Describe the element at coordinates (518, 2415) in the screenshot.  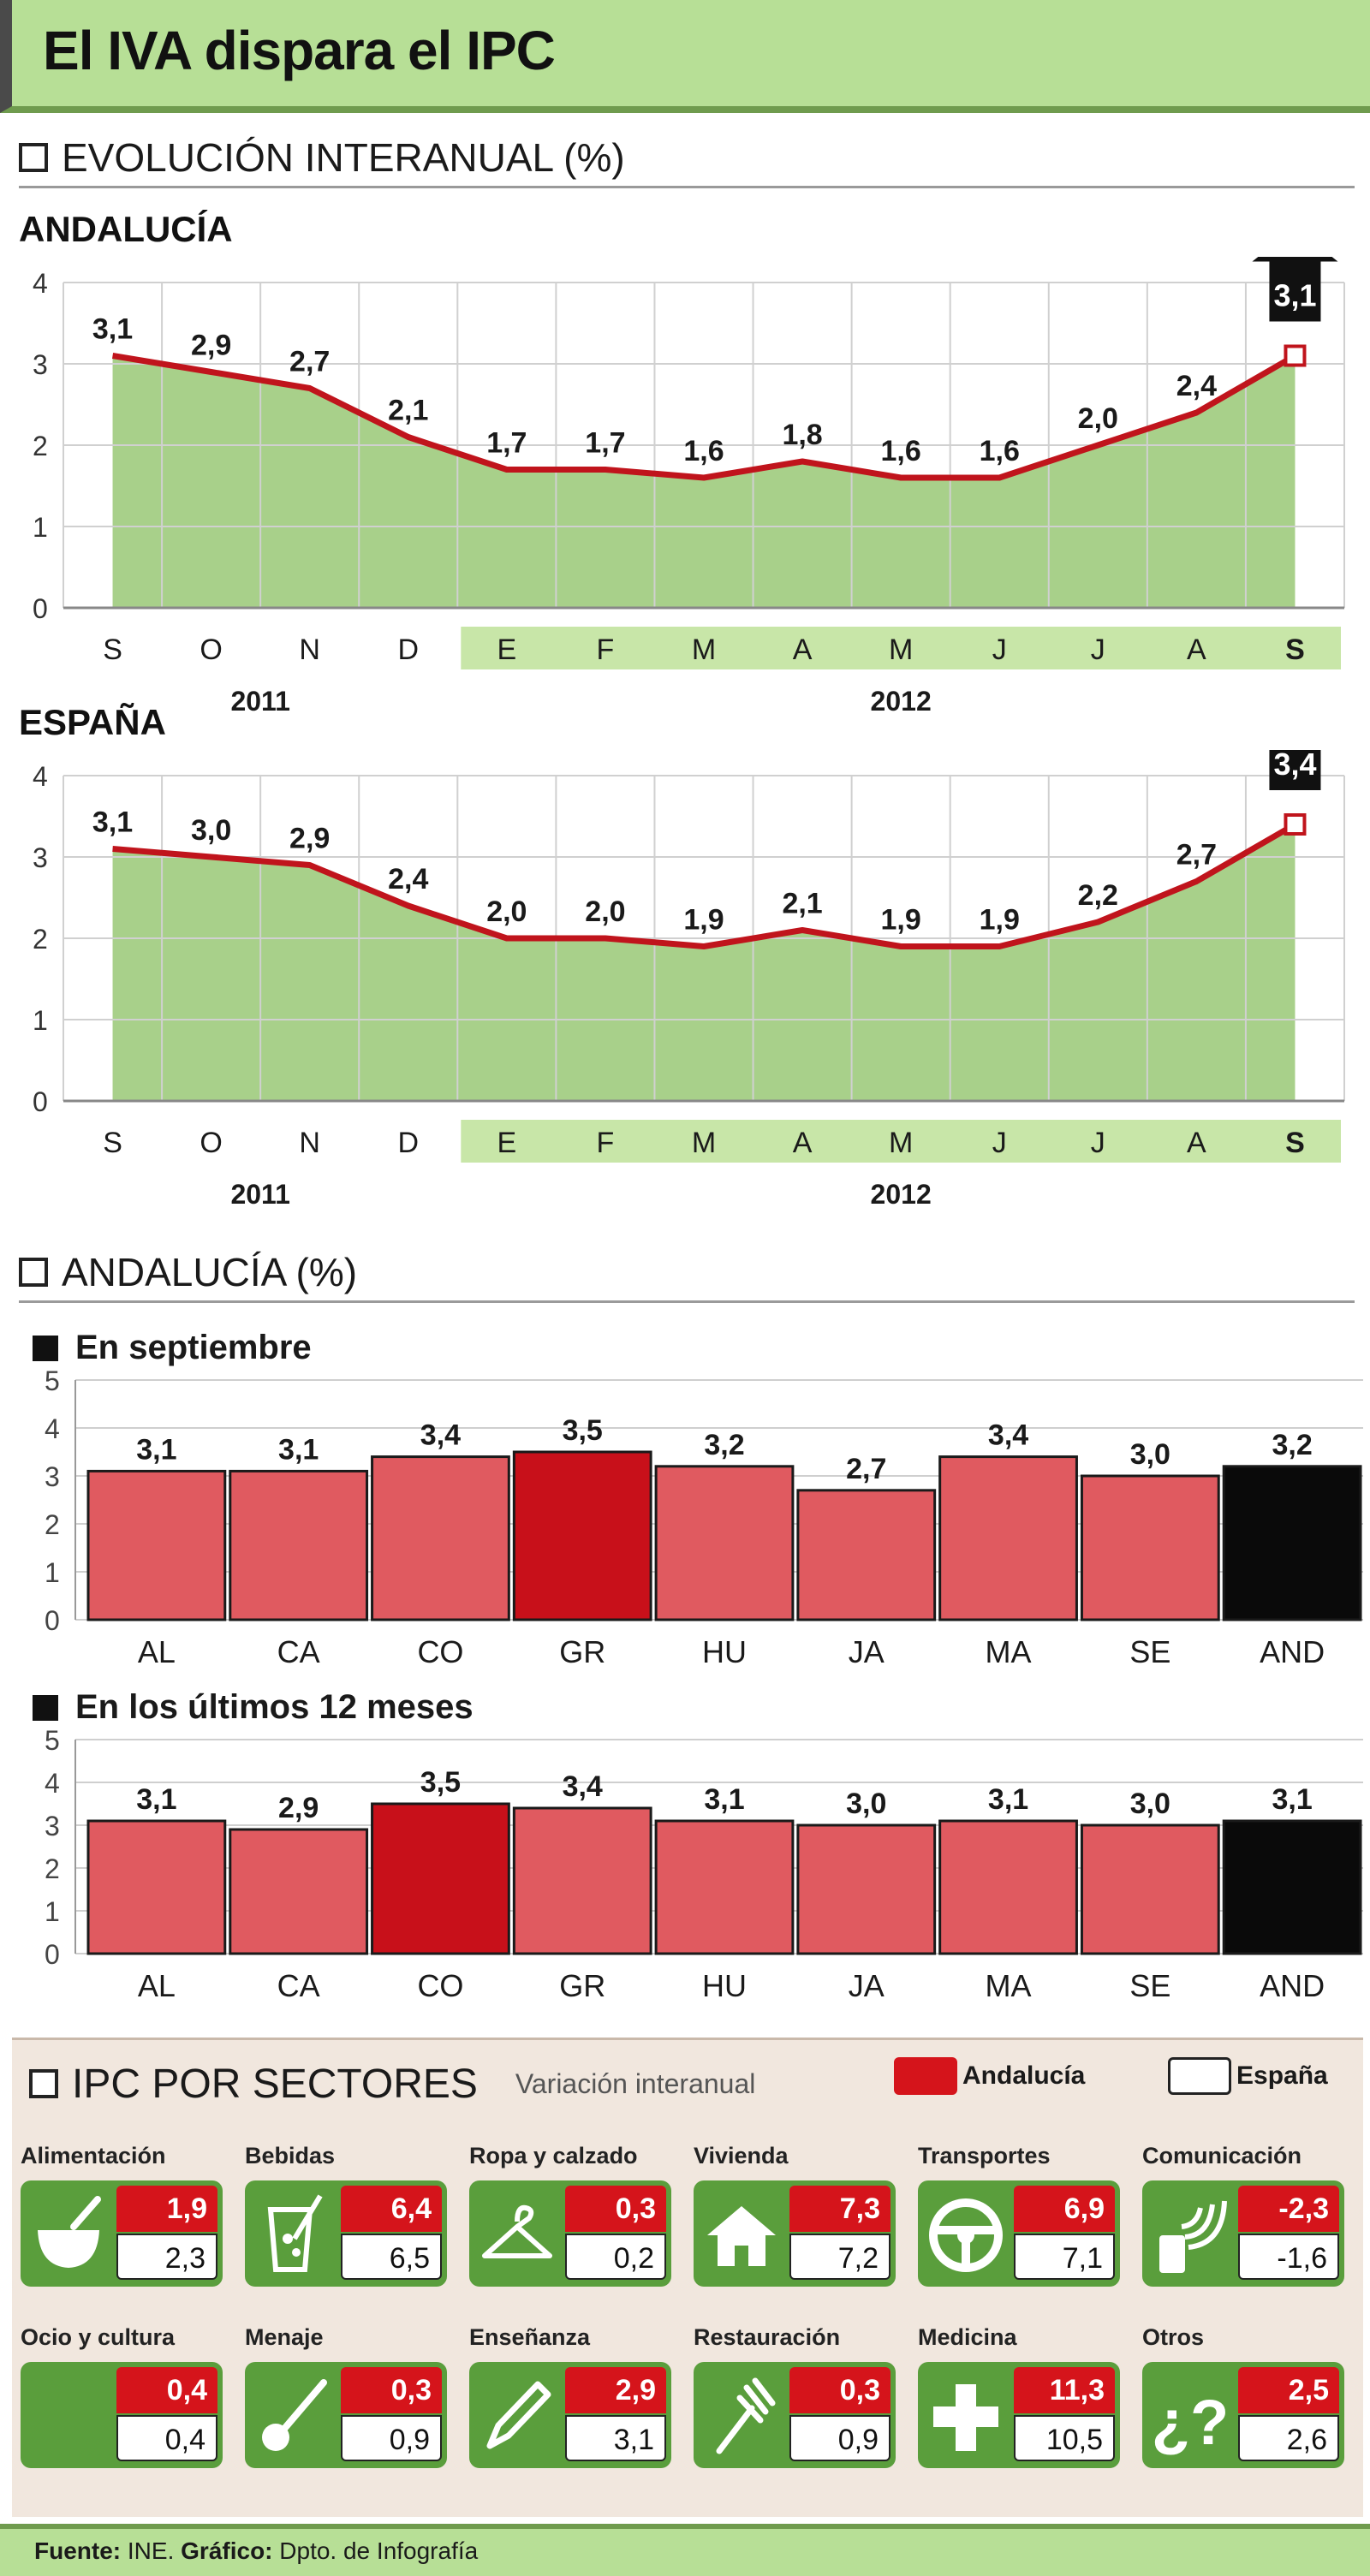
I see `pencil-icon` at that location.